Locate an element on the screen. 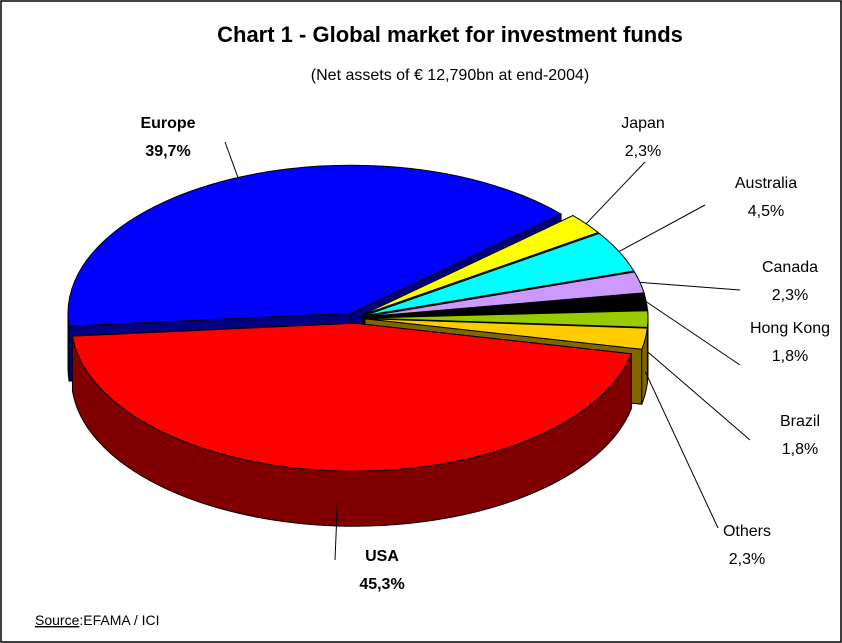 The width and height of the screenshot is (842, 643). value-label: 39,7% is located at coordinates (167, 151).